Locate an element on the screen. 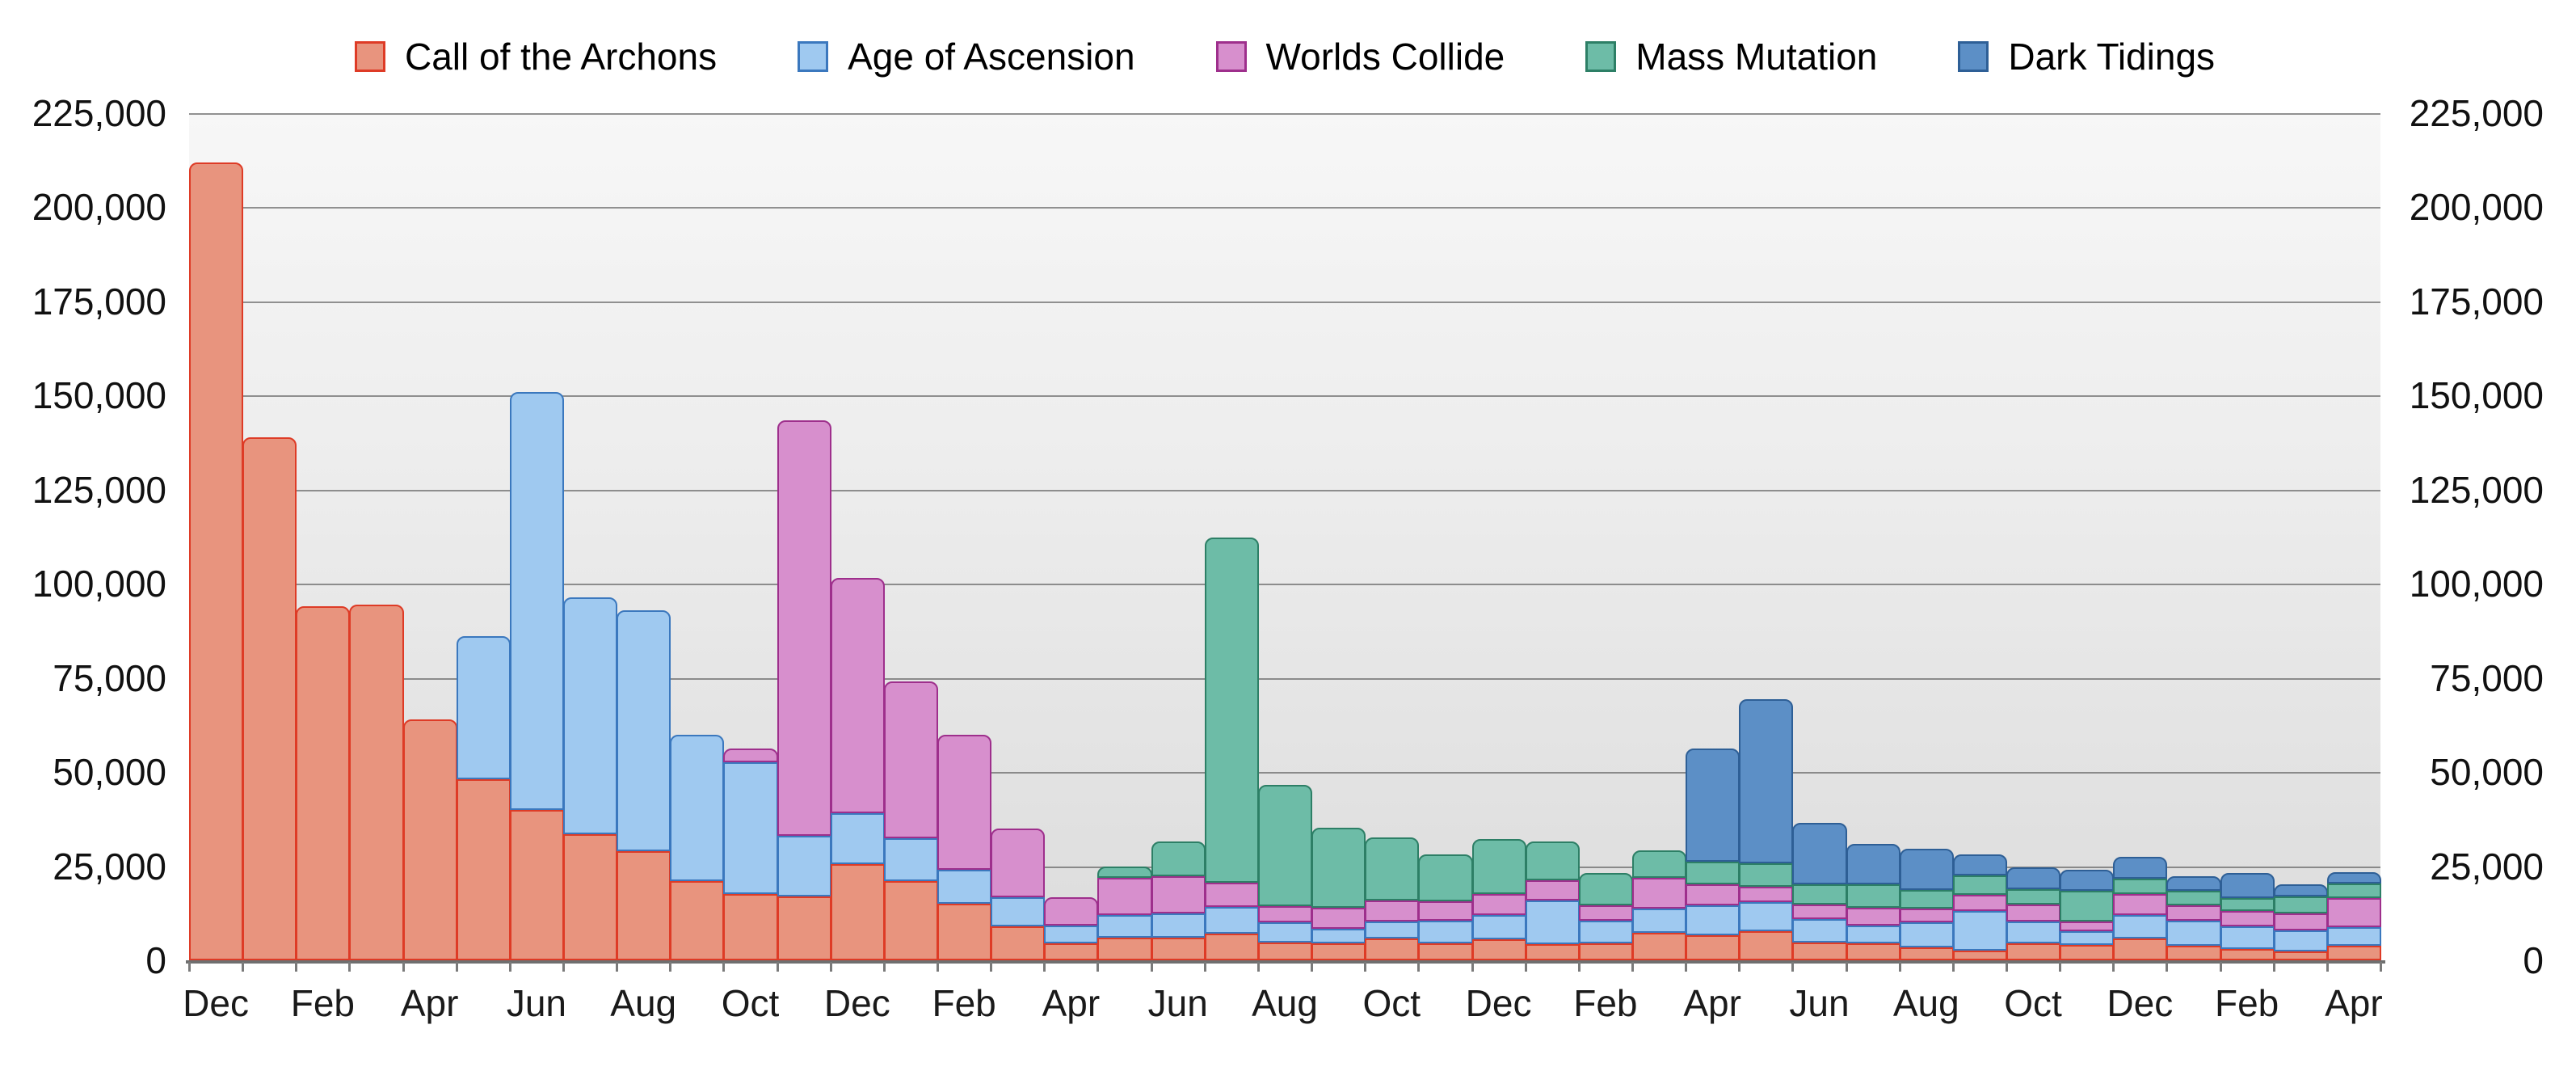  bar-segment-aug-32-call-of-the-archons is located at coordinates (1926, 954).